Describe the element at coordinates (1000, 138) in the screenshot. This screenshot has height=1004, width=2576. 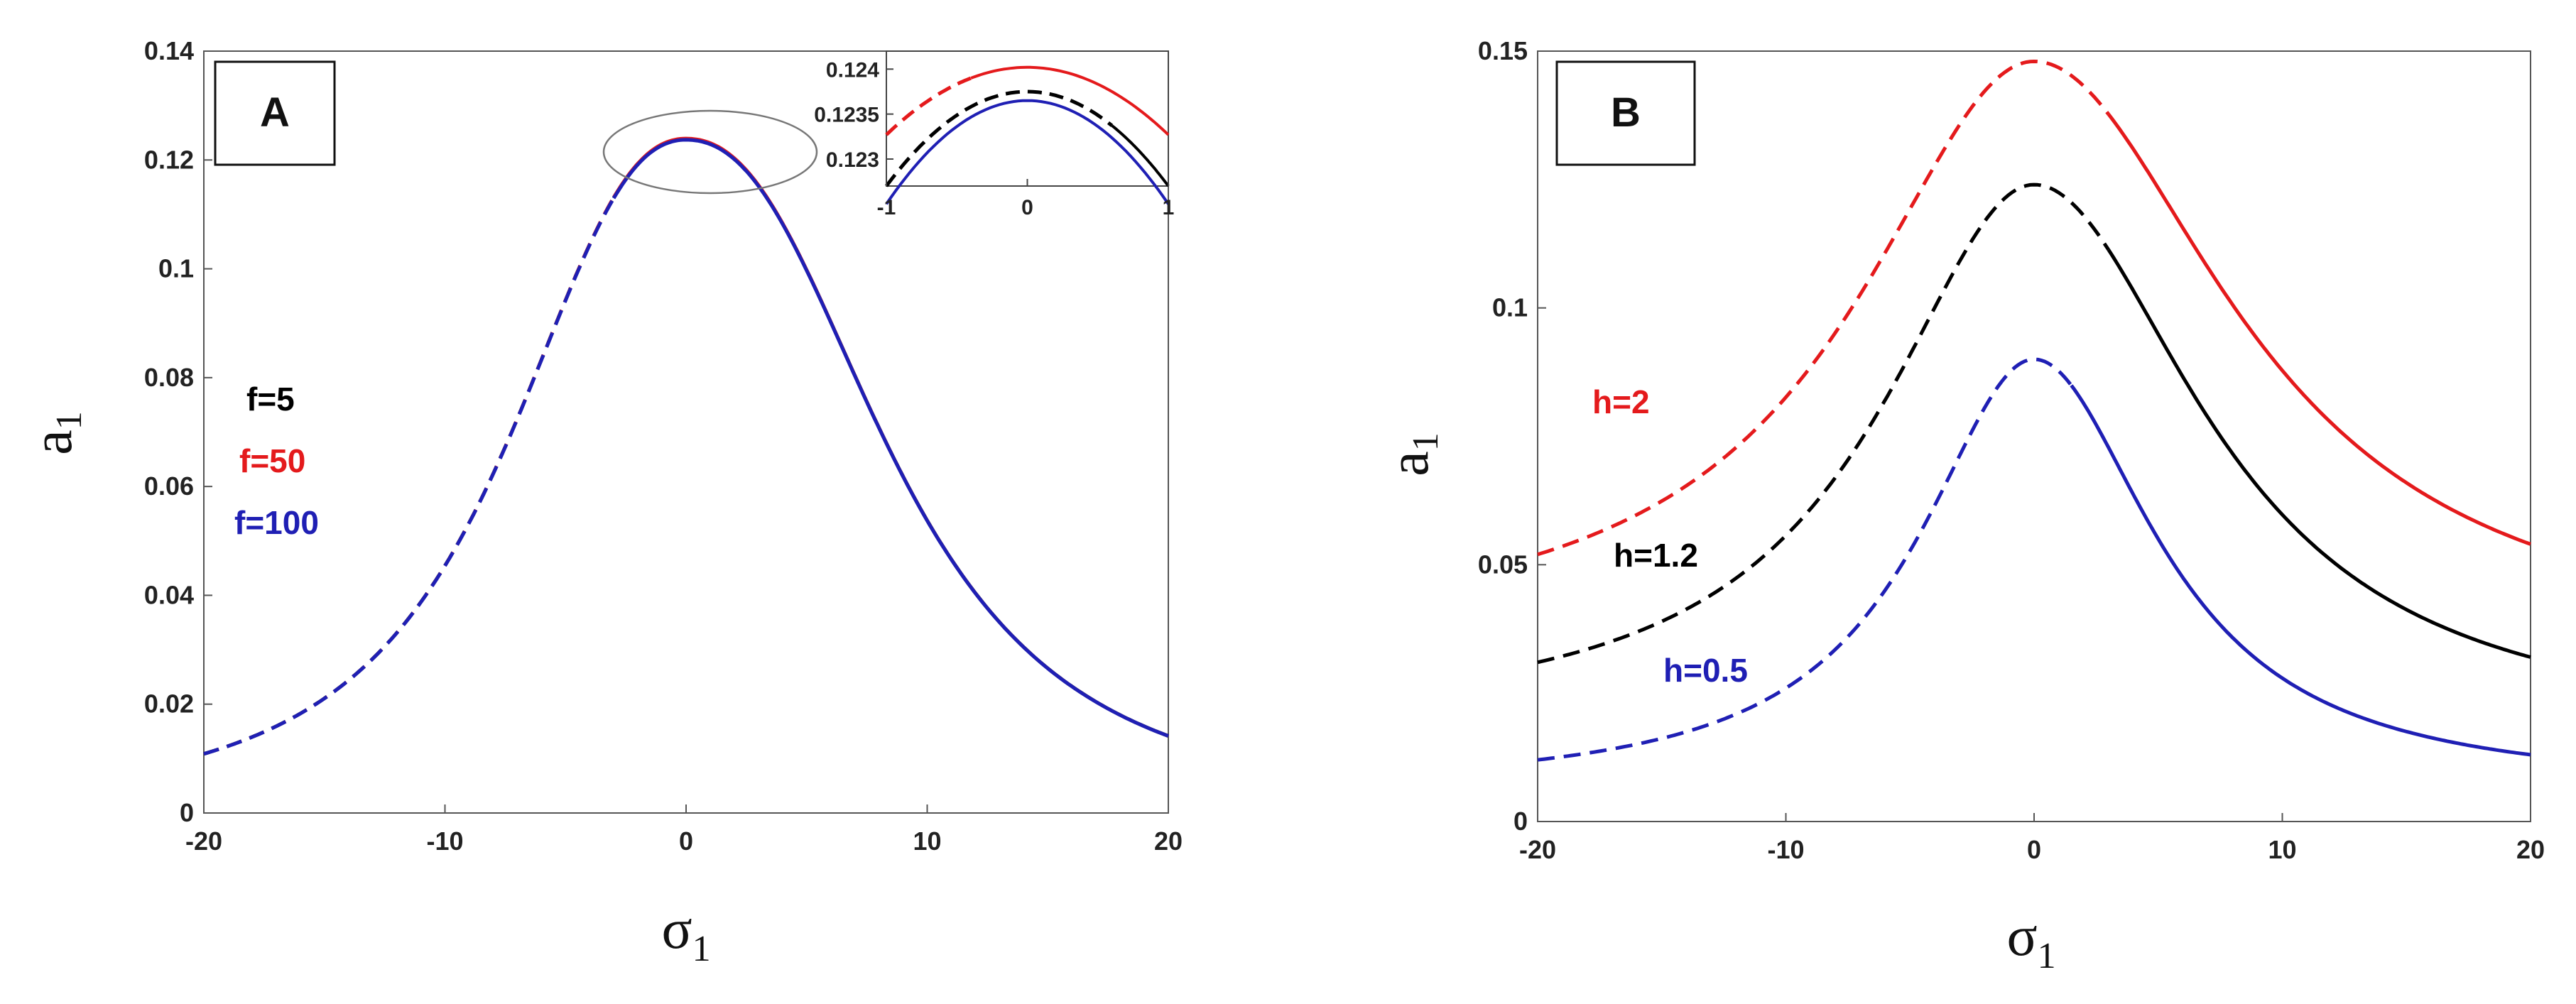
I see `inset-series-f=5-dashed` at that location.